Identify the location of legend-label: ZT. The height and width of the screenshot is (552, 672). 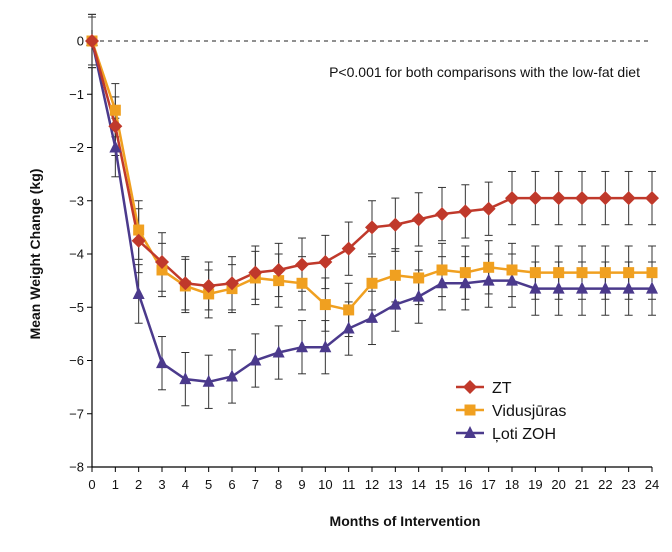
(502, 388).